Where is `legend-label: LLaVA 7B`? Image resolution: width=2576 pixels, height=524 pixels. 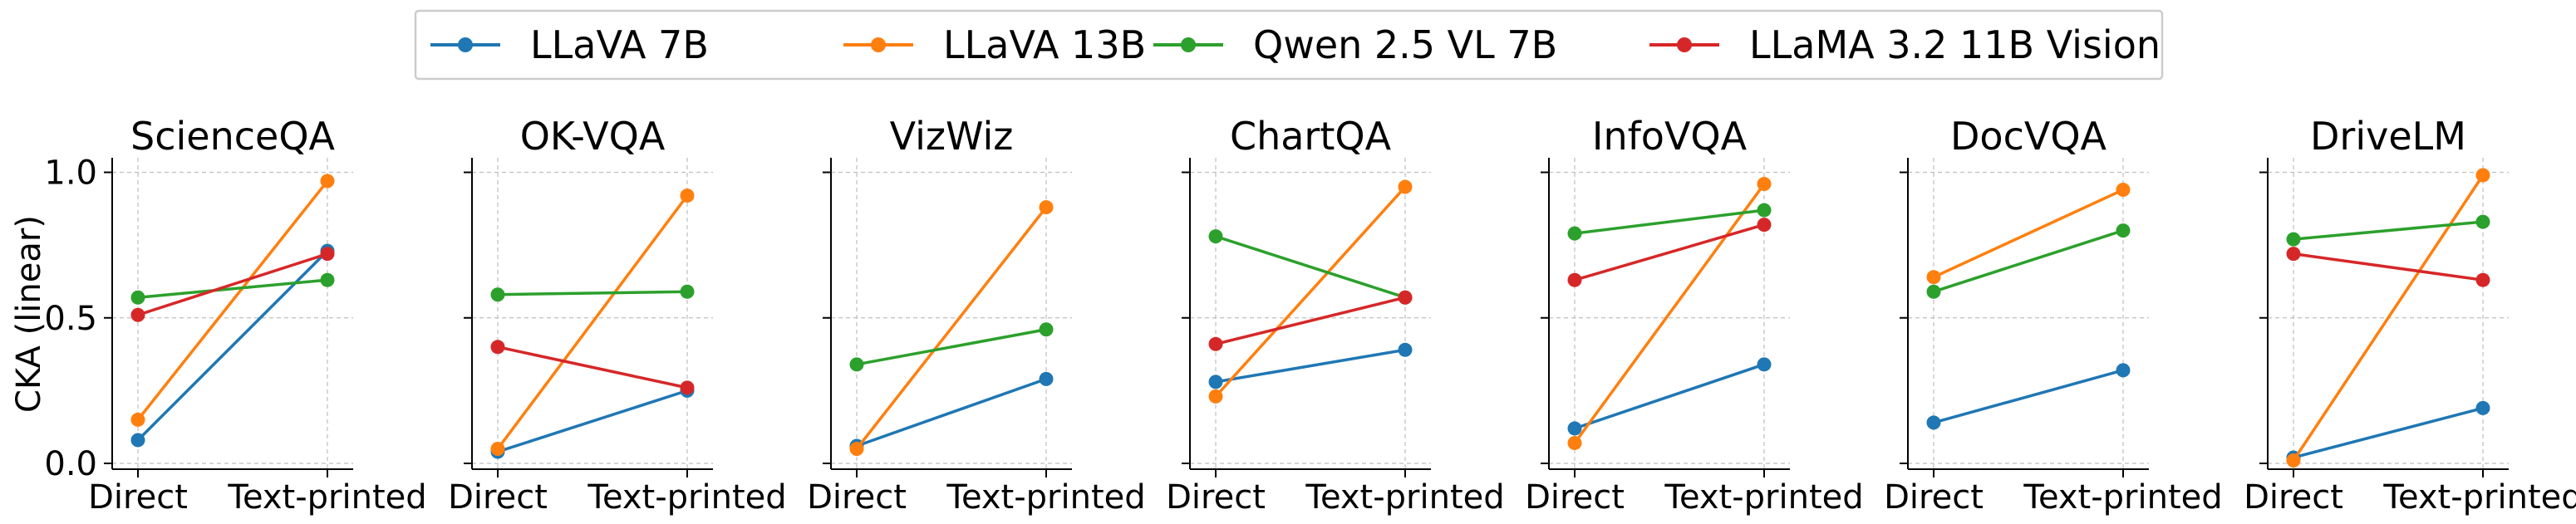
legend-label: LLaVA 7B is located at coordinates (619, 44).